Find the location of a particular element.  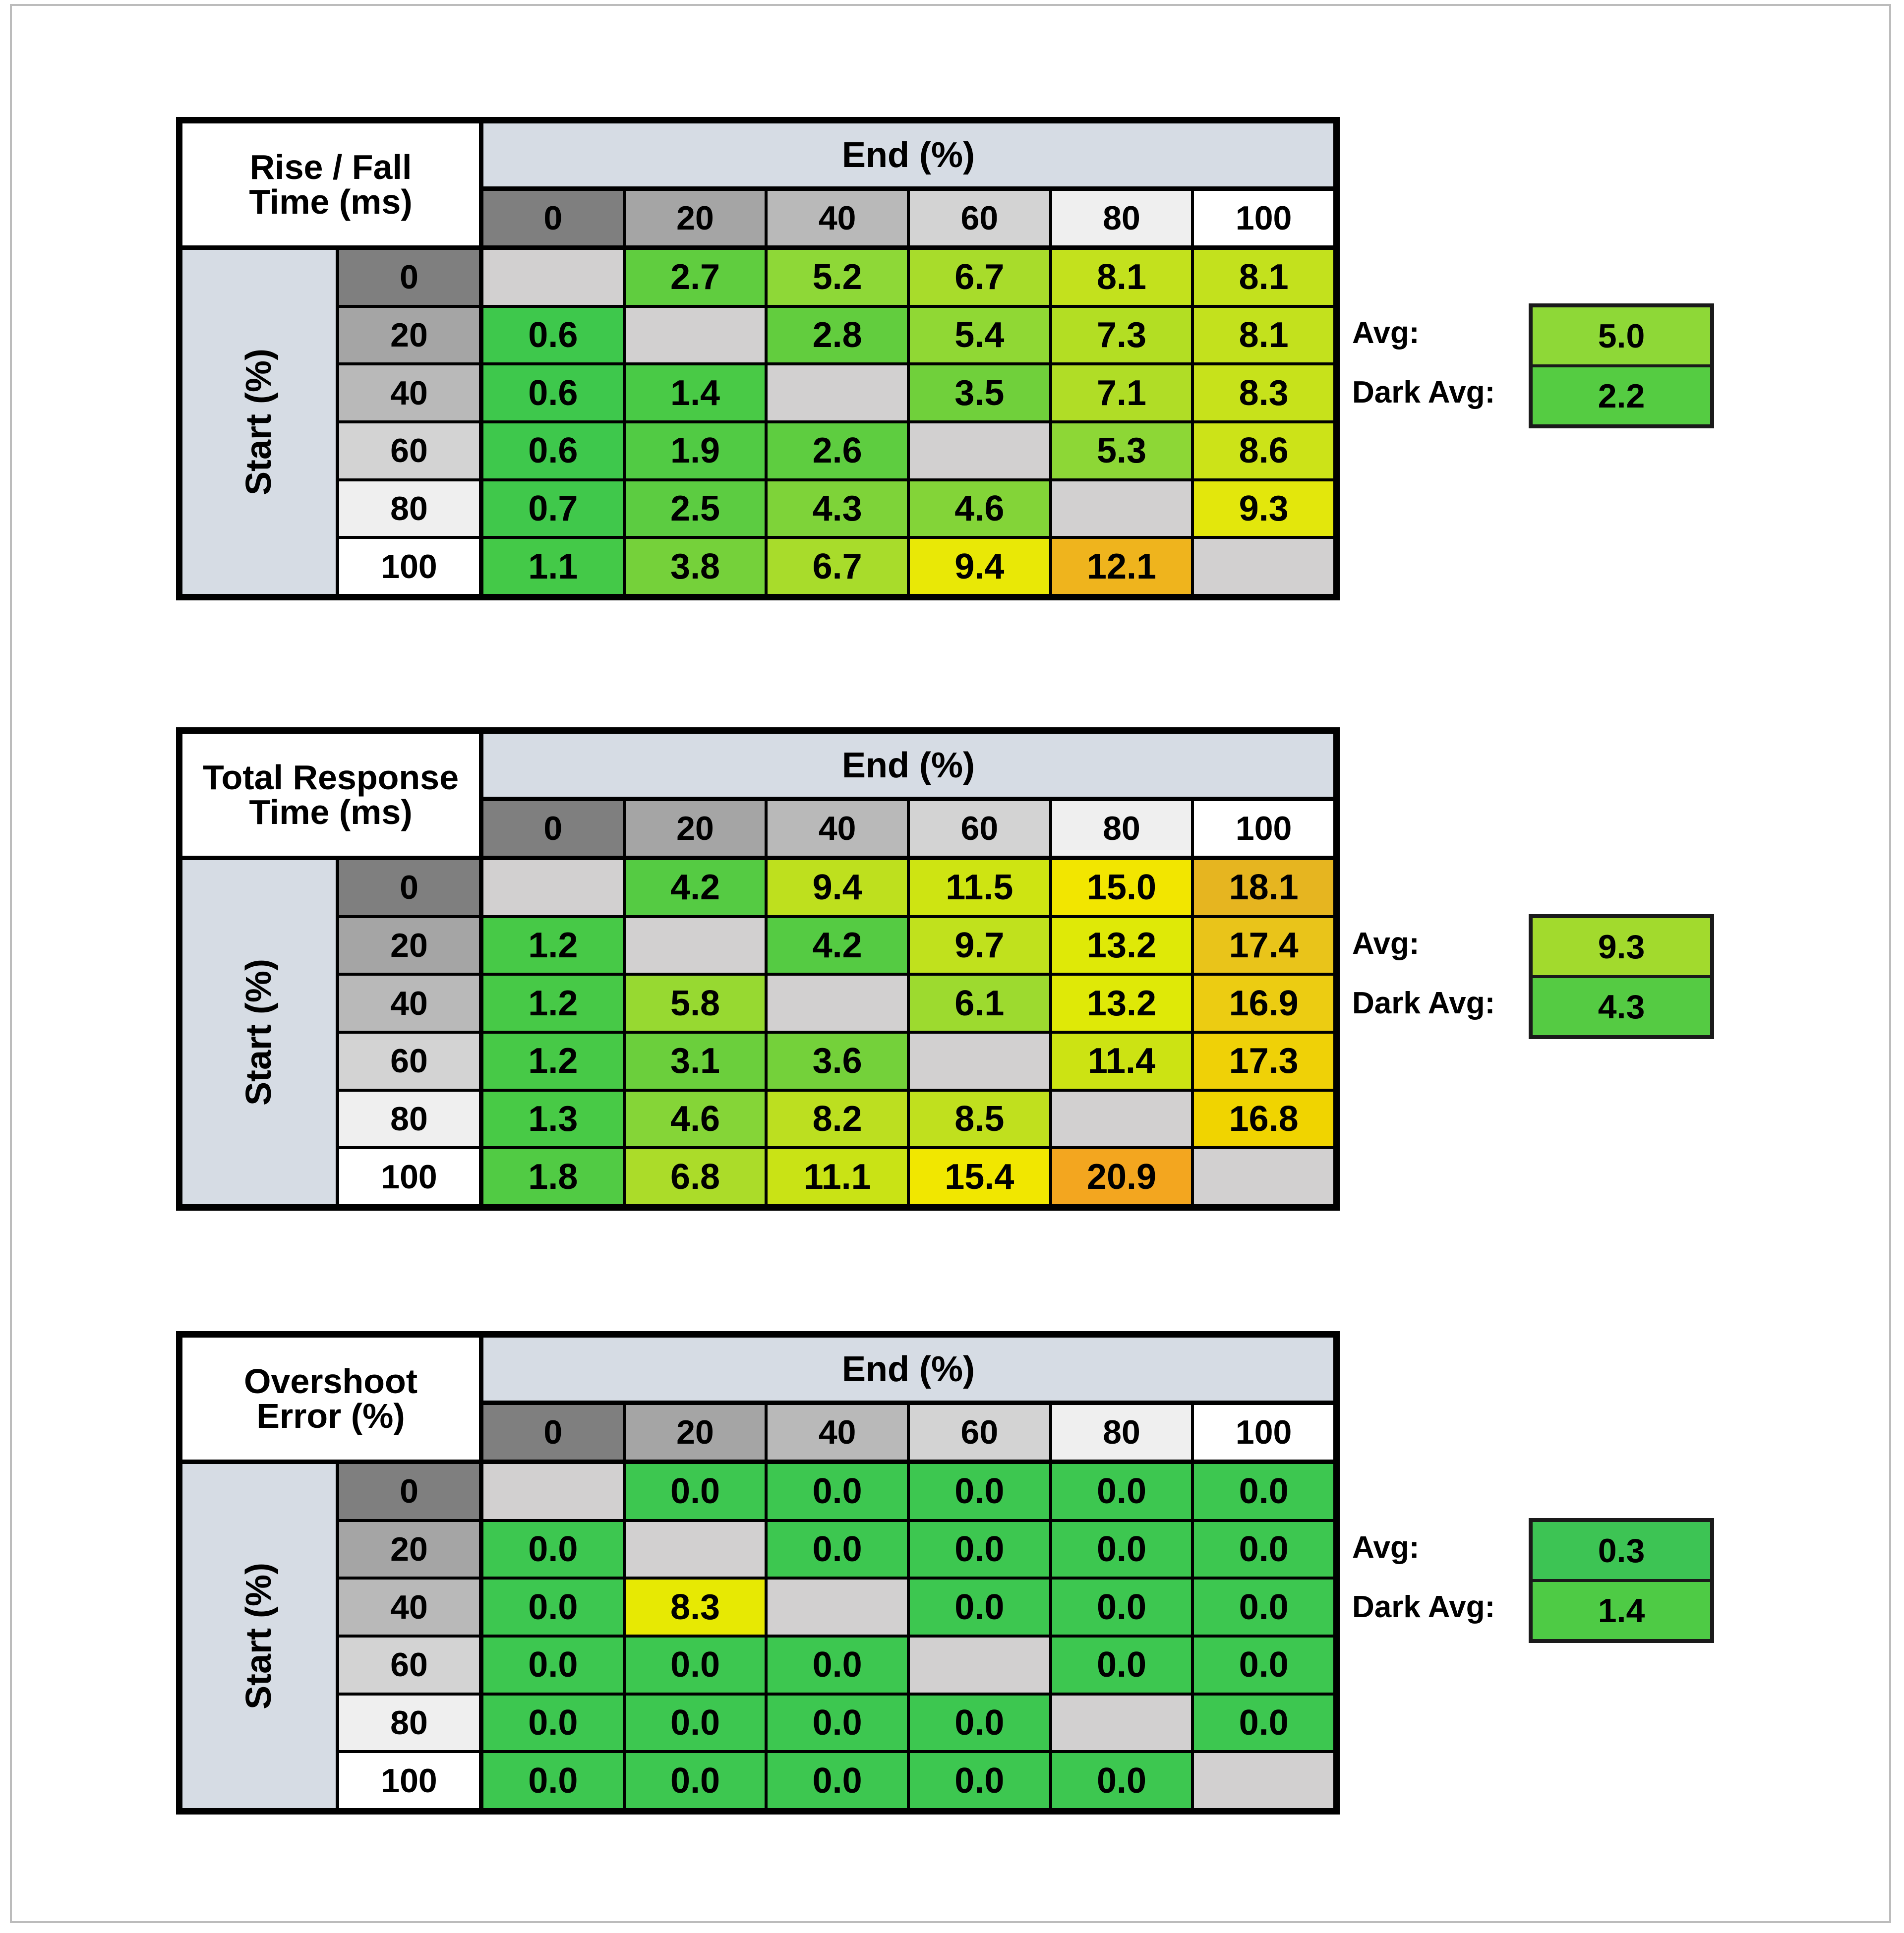

heatmap-cell: 15.0 is located at coordinates (1121, 888).